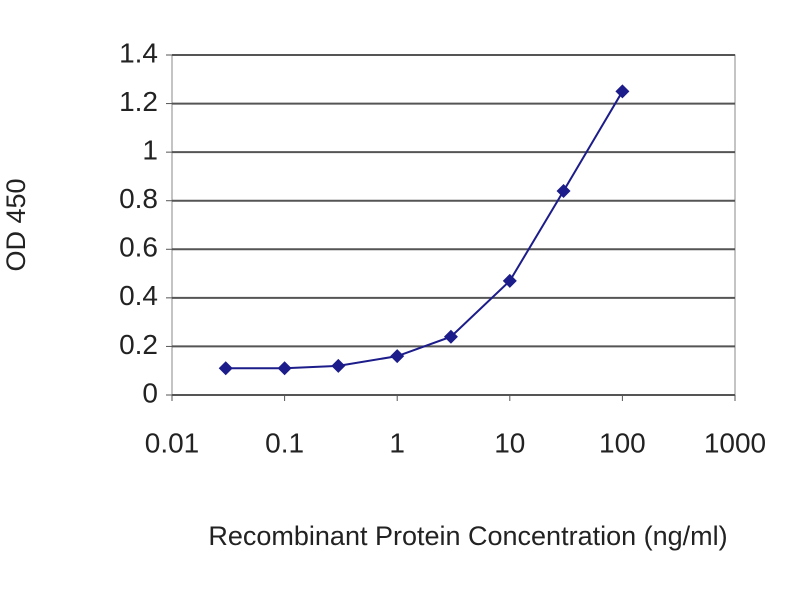 The height and width of the screenshot is (600, 800). Describe the element at coordinates (138, 344) in the screenshot. I see `y-tick-label: 0.2` at that location.